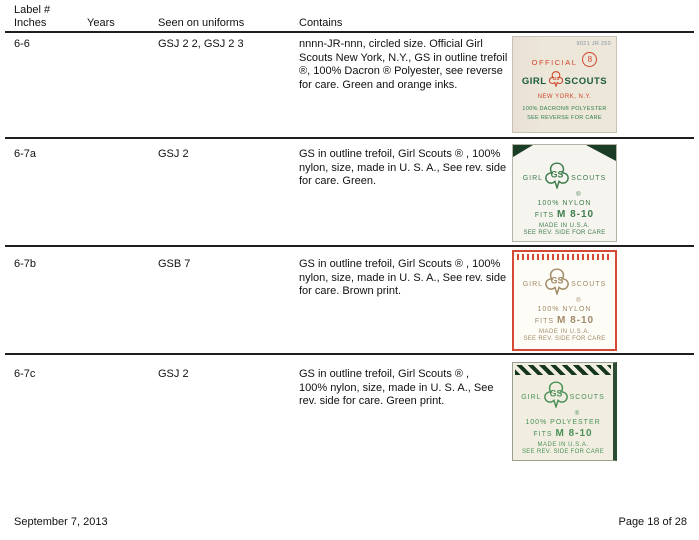 The image size is (699, 540). Describe the element at coordinates (652, 522) in the screenshot. I see `footer-page-number: Page 18 of 28` at that location.